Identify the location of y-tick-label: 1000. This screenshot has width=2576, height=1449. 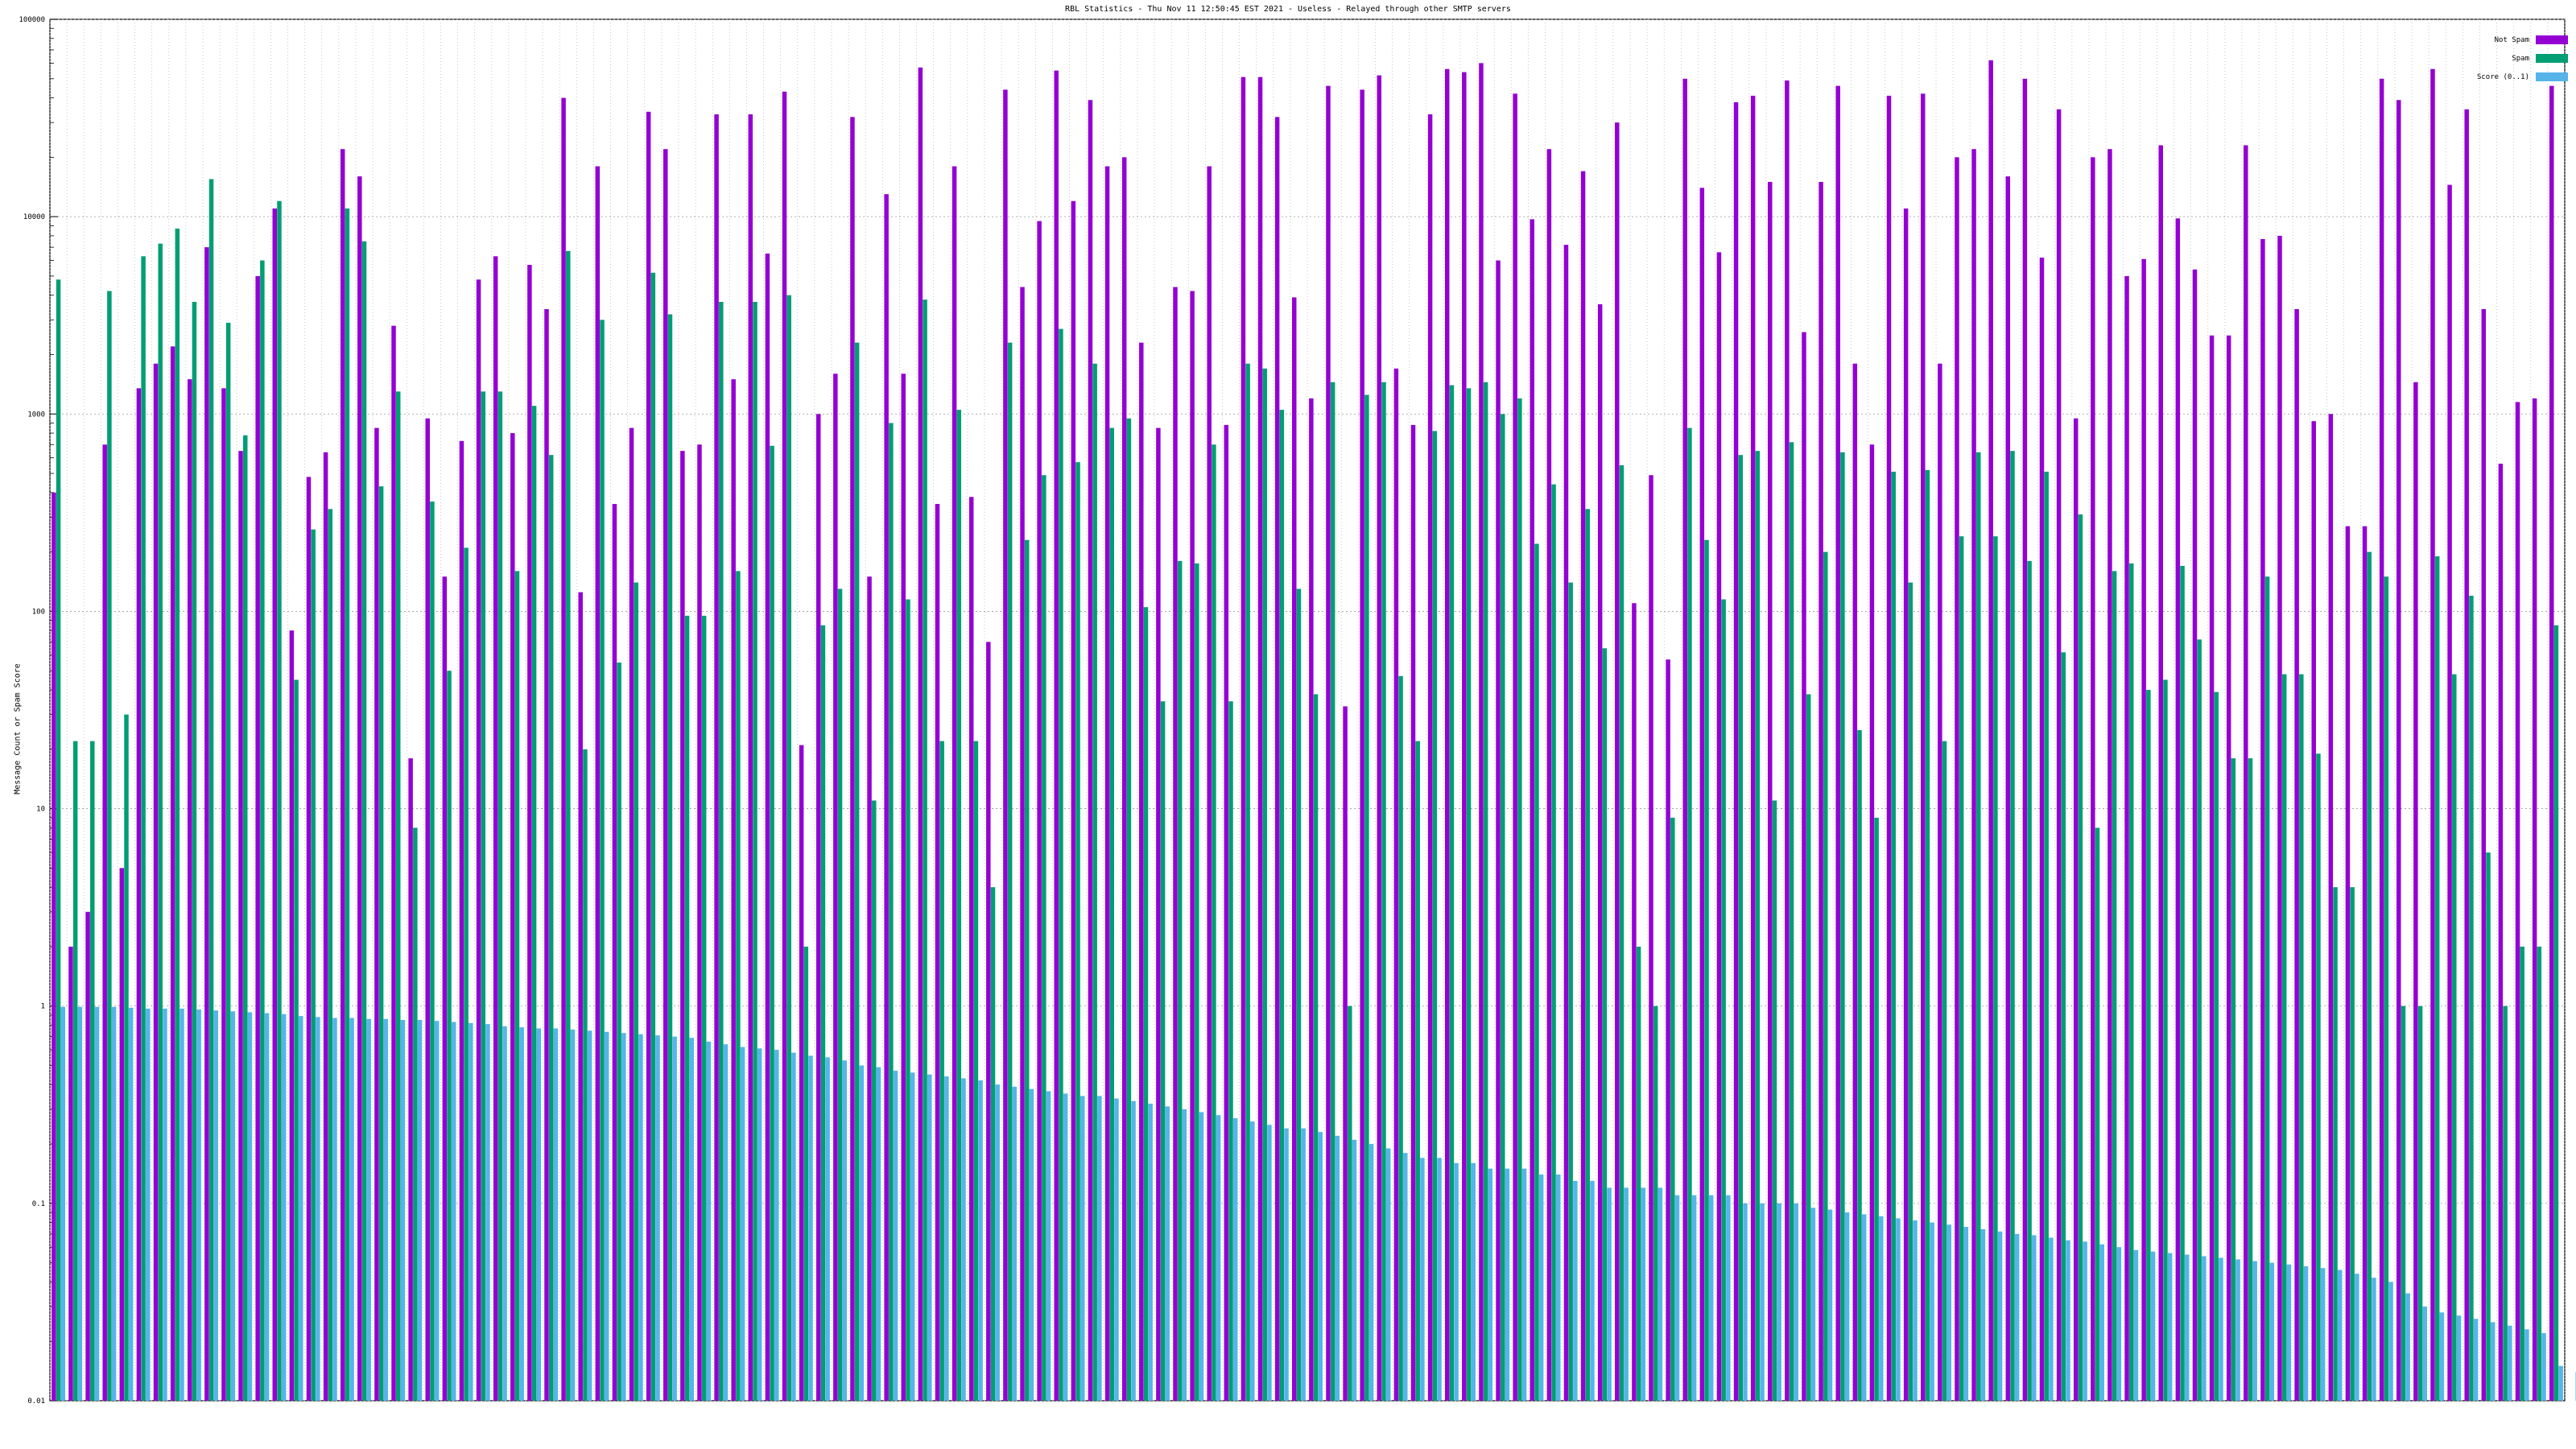
(36, 415).